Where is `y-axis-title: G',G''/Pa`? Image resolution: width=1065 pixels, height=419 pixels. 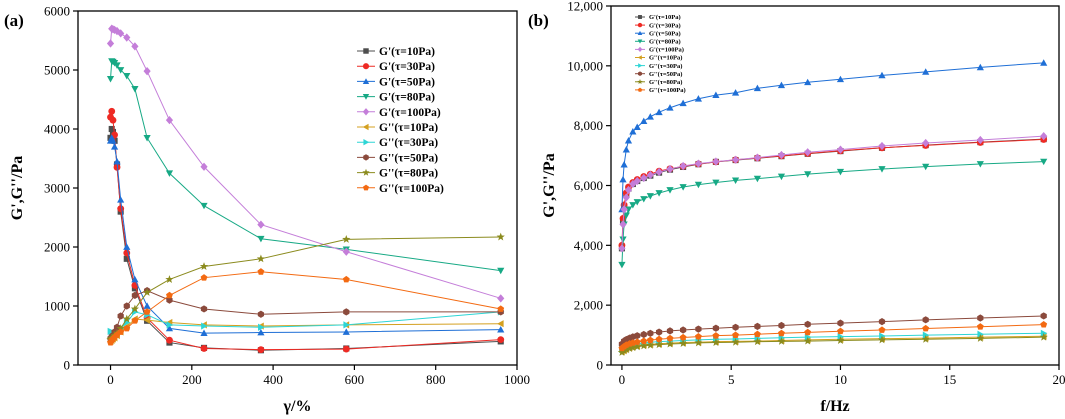 y-axis-title: G',G''/Pa is located at coordinates (17, 188).